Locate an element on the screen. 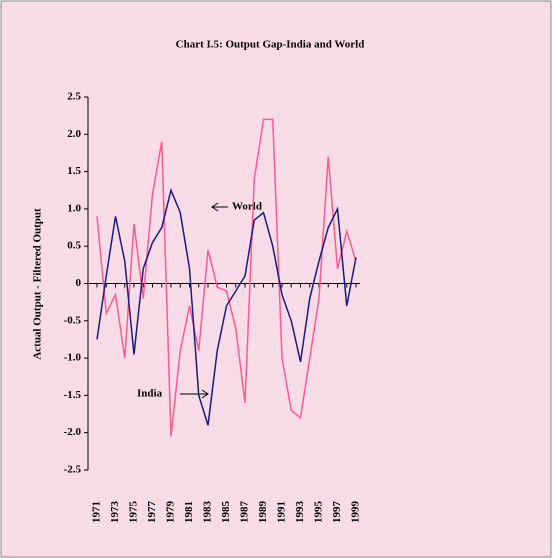 The image size is (552, 558). y-axis-label: Actual Output - Filtered Output is located at coordinates (38, 284).